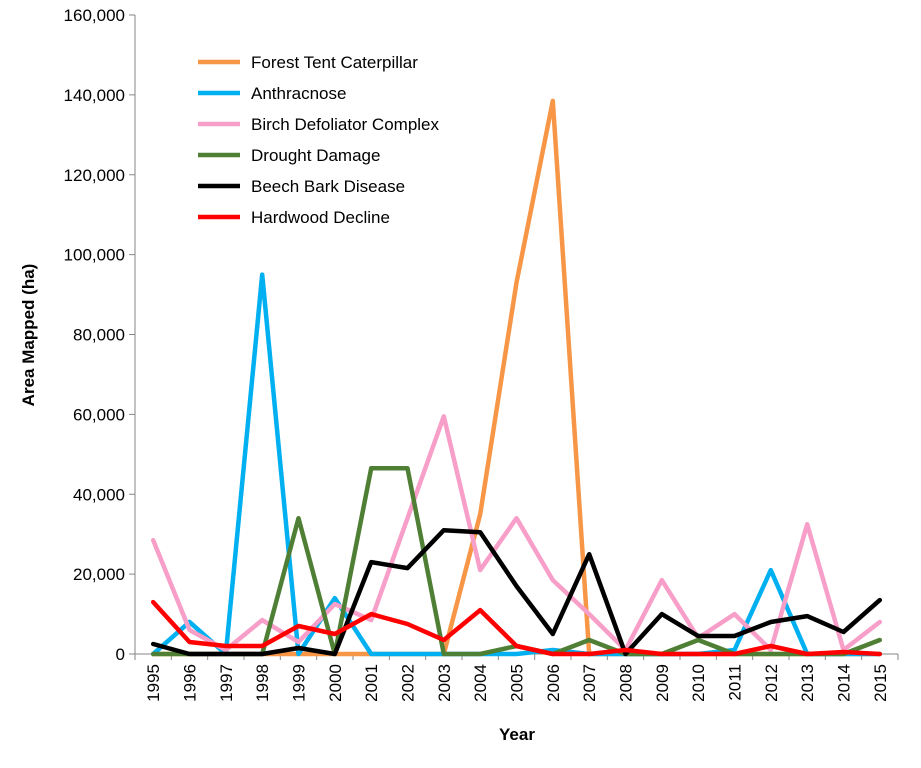 The width and height of the screenshot is (921, 768). Describe the element at coordinates (99, 414) in the screenshot. I see `y-tick-label: 60,000` at that location.